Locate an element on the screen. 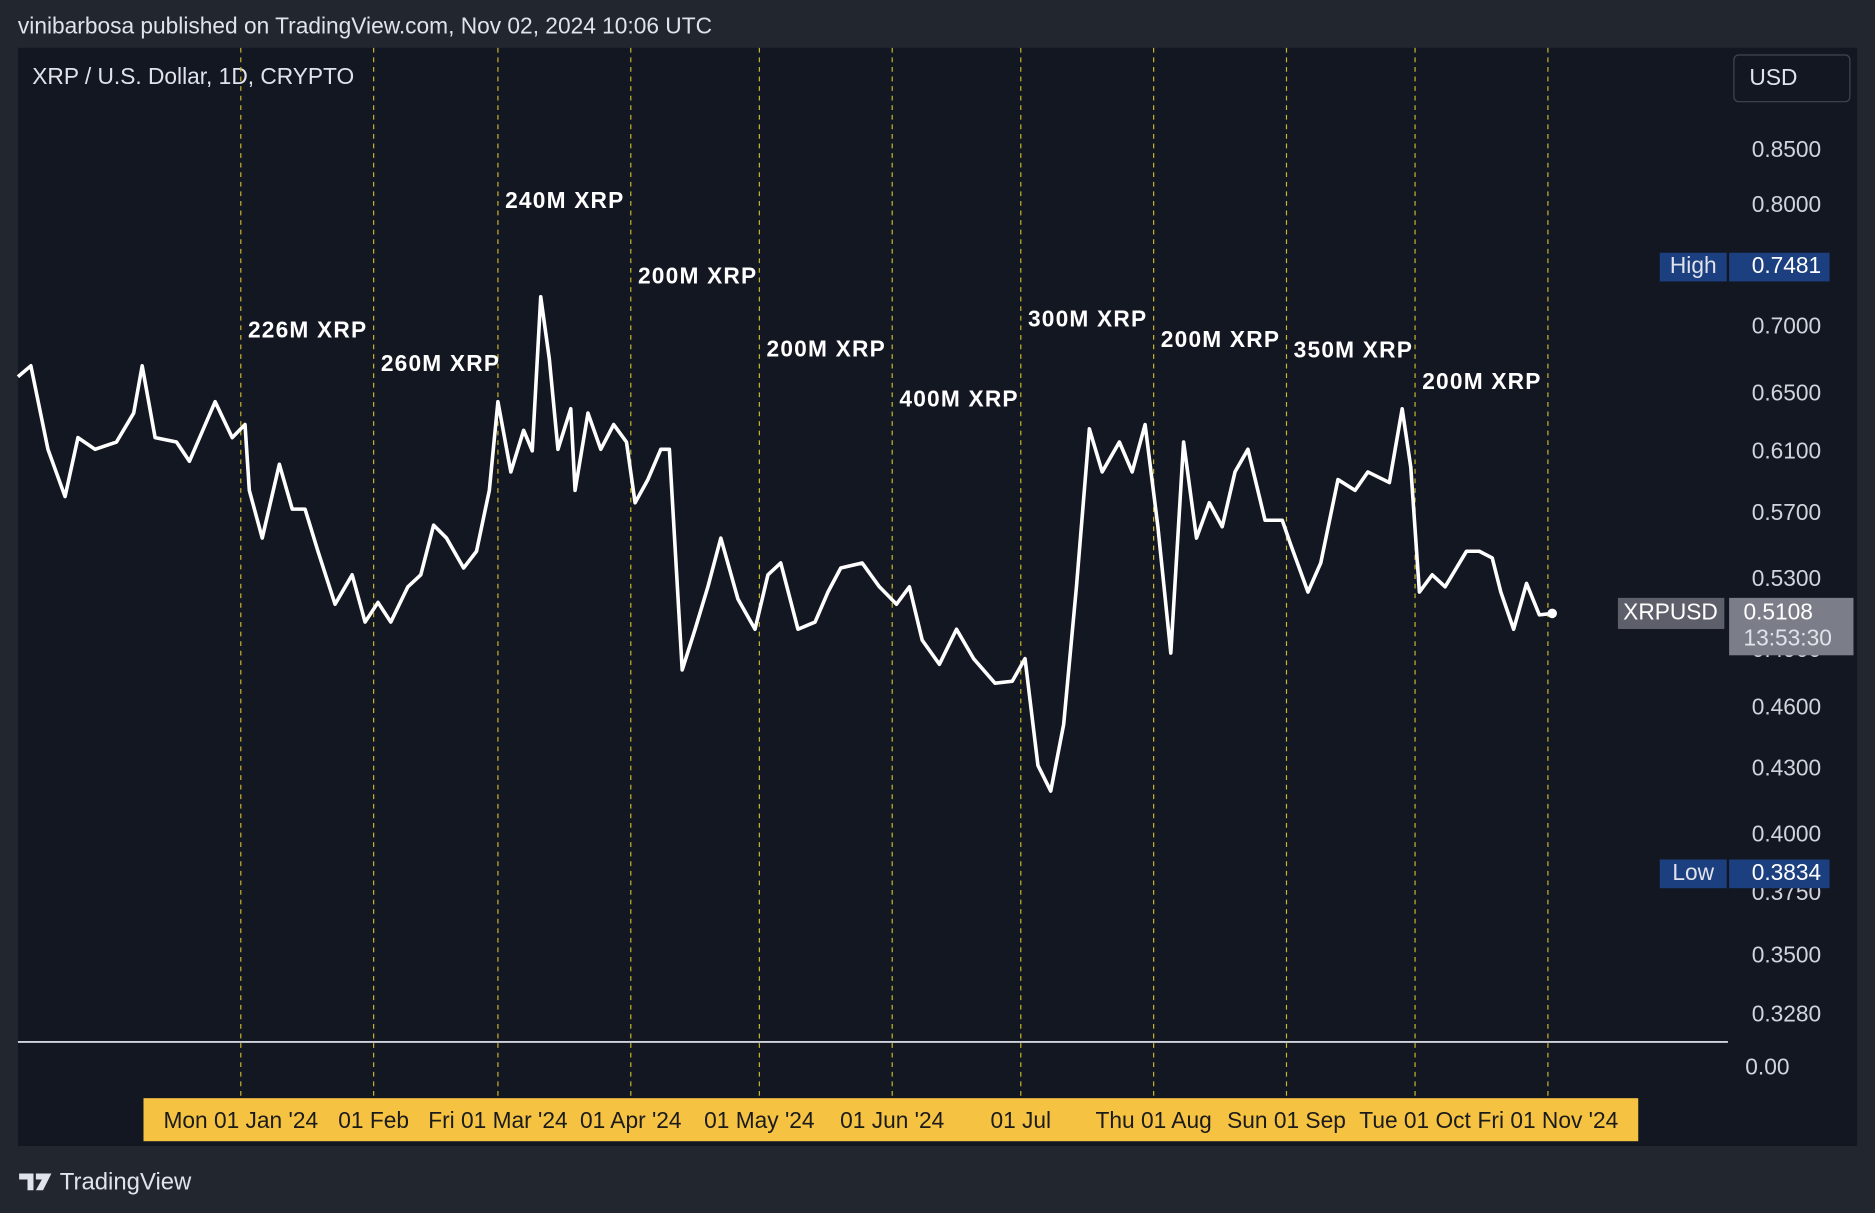 Image resolution: width=1875 pixels, height=1213 pixels. marker-label: Low is located at coordinates (1693, 872).